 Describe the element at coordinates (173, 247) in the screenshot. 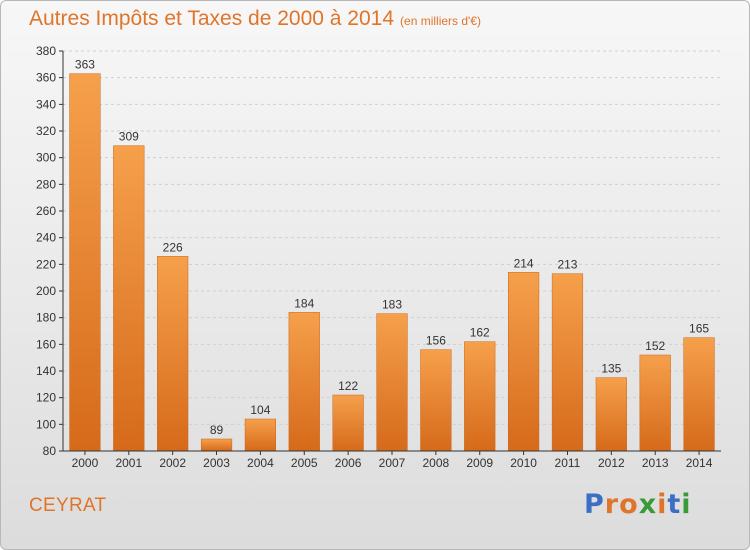

I see `data-label-2002: 226` at that location.